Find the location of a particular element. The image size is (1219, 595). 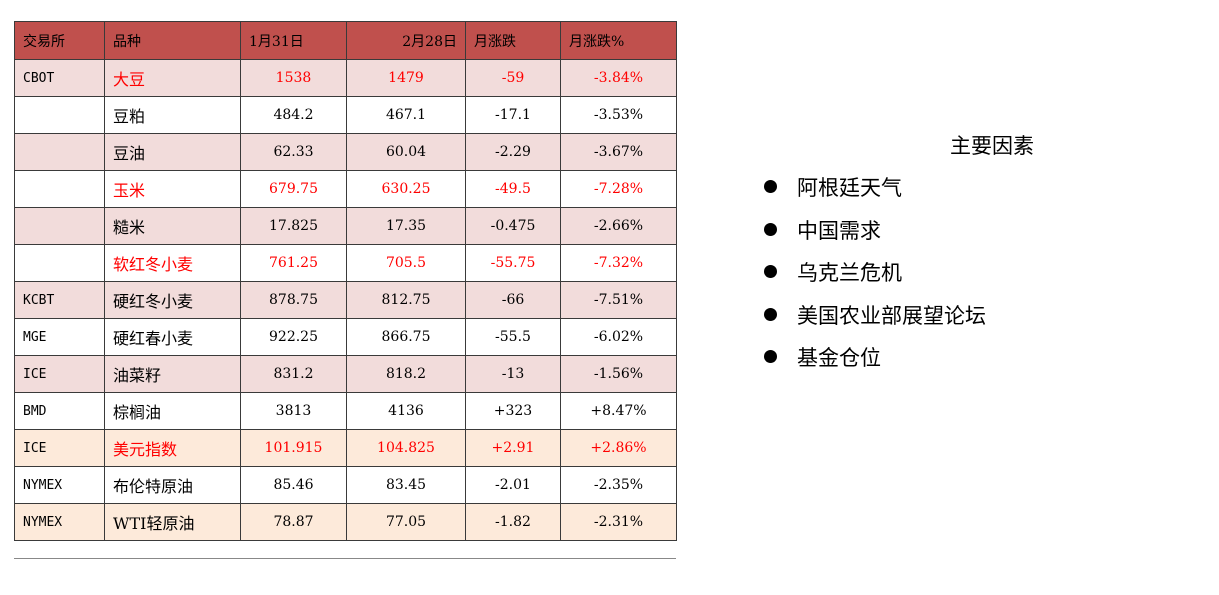

table-row: CBOT 大豆 1538 1479 -59 -3.84% is located at coordinates (345, 78).